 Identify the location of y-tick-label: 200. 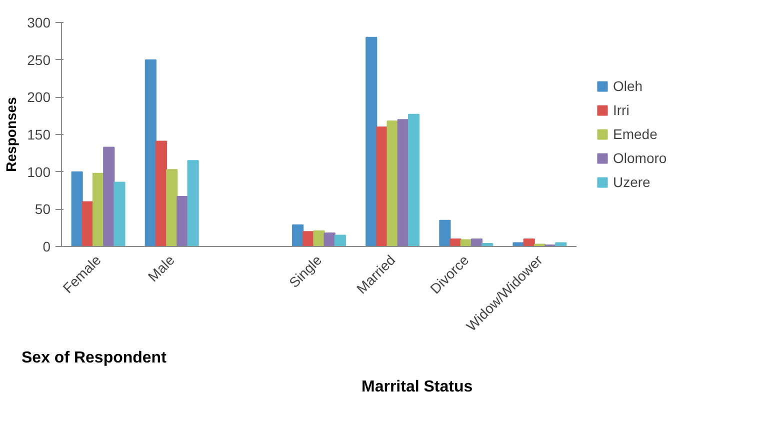
(39, 97).